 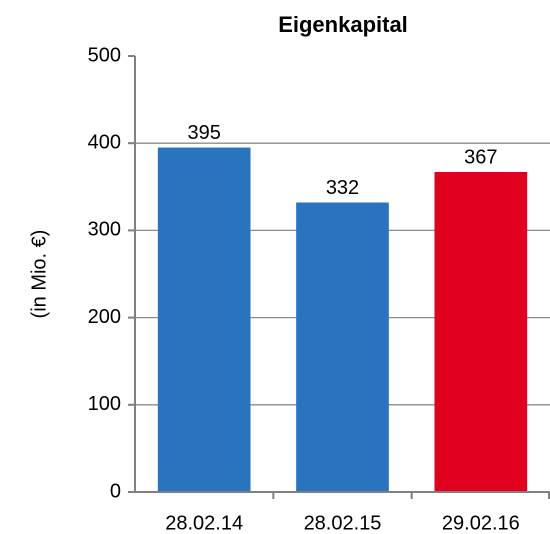 I want to click on chart-title: Eigenkapital, so click(x=343, y=24).